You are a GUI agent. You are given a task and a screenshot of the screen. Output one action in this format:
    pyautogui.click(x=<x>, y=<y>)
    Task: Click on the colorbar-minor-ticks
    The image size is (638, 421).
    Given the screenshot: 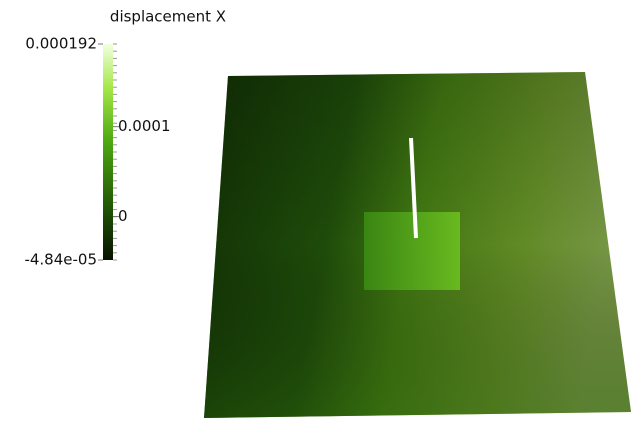 What is the action you would take?
    pyautogui.click(x=115, y=152)
    